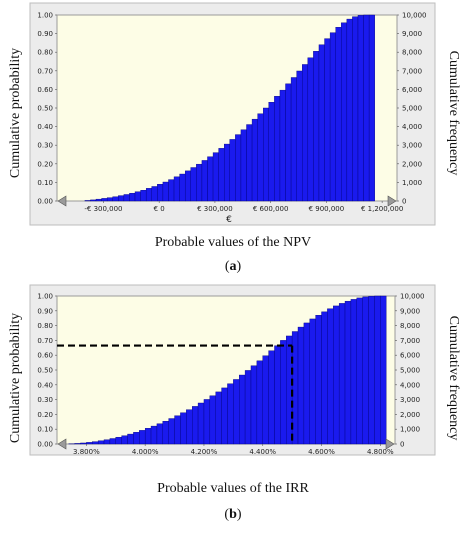 This screenshot has width=467, height=550. What do you see at coordinates (45, 202) in the screenshot?
I see `chart-a-y-tick-label: 0.00` at bounding box center [45, 202].